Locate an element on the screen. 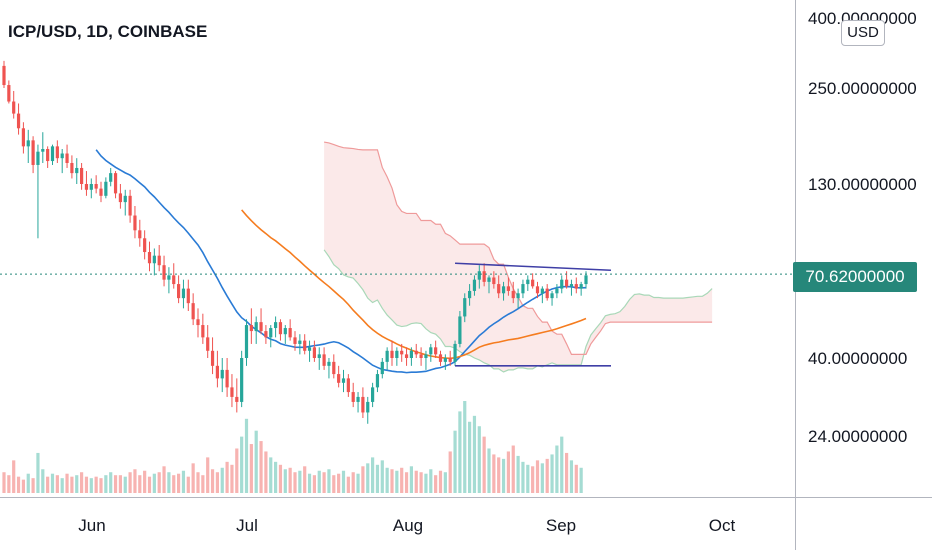 This screenshot has width=932, height=555. x-tick-label: Jul is located at coordinates (247, 525).